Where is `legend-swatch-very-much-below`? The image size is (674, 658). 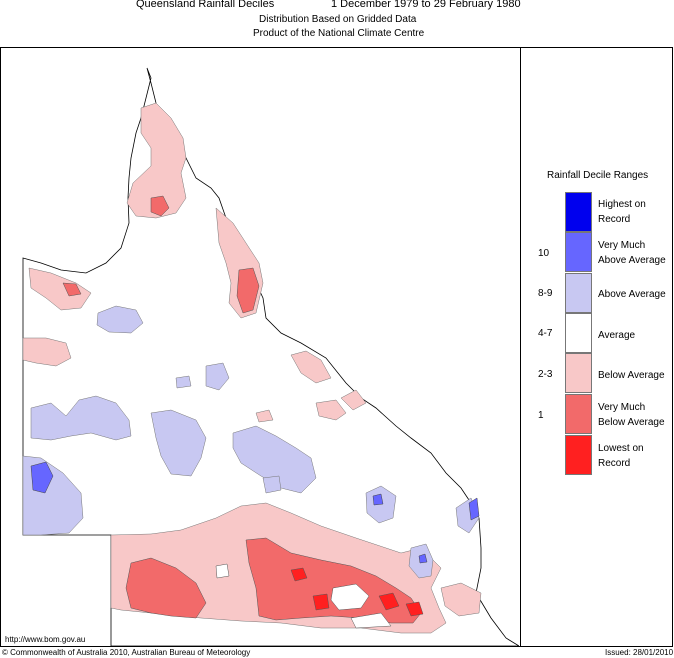
legend-swatch-very-much-below is located at coordinates (578, 414).